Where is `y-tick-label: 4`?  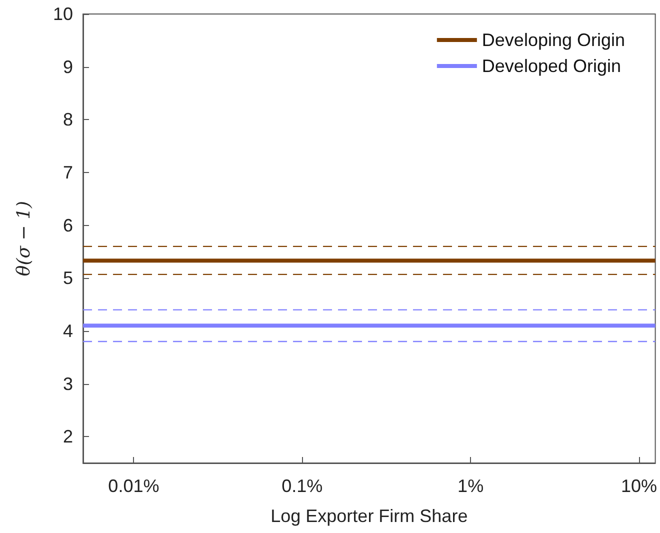 y-tick-label: 4 is located at coordinates (67, 330).